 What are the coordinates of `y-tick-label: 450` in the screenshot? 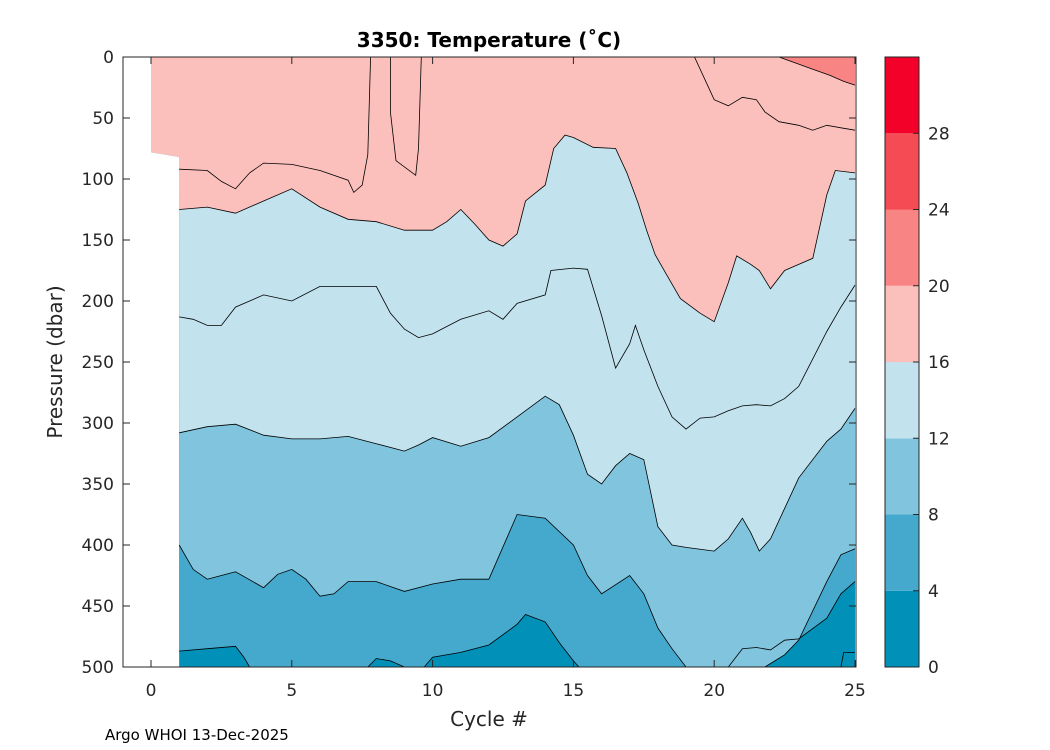 It's located at (98, 607).